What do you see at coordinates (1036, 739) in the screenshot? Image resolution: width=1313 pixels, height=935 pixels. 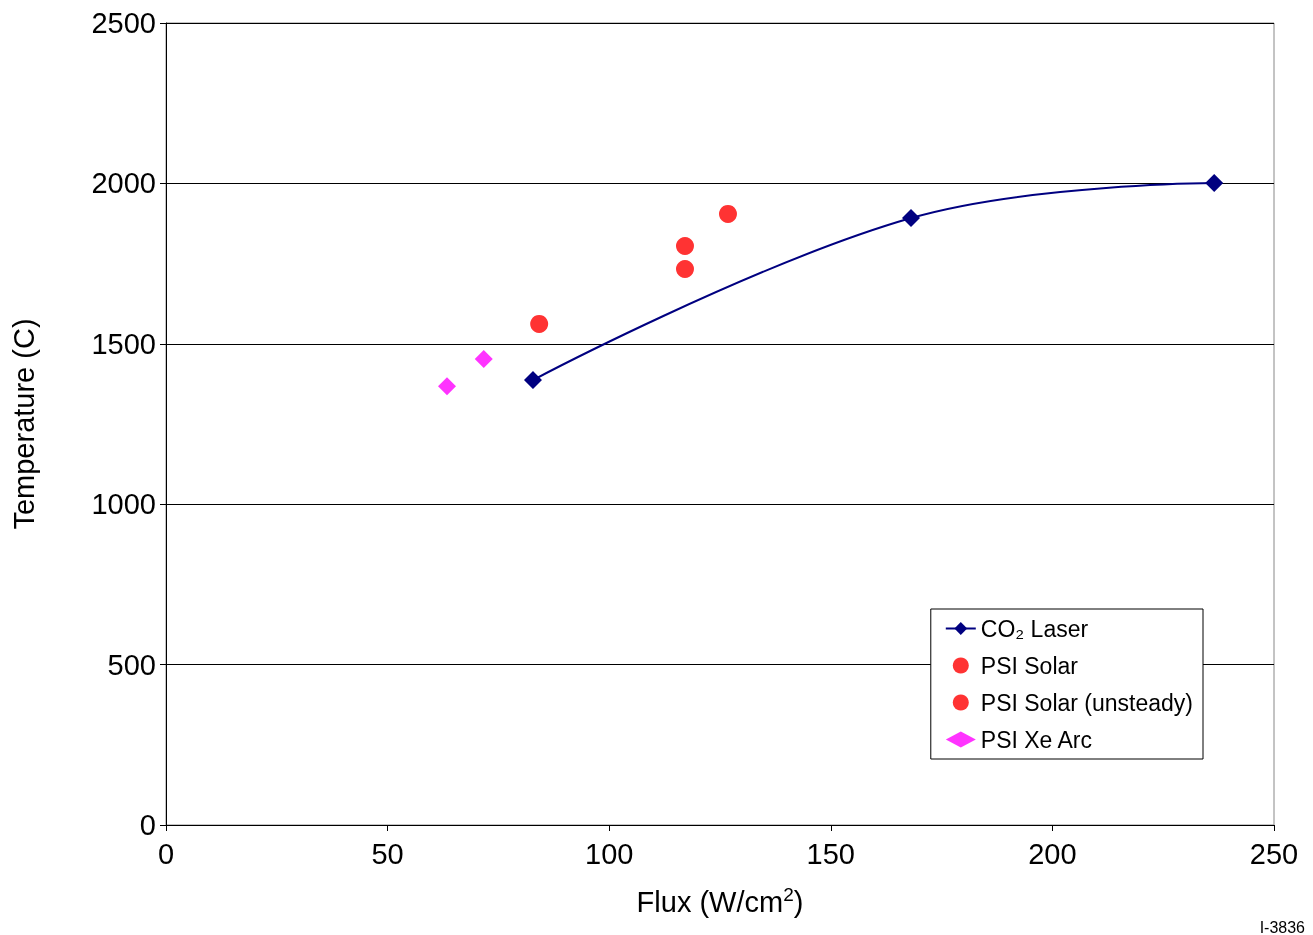 I see `legend-label: PSI Xe Arc` at bounding box center [1036, 739].